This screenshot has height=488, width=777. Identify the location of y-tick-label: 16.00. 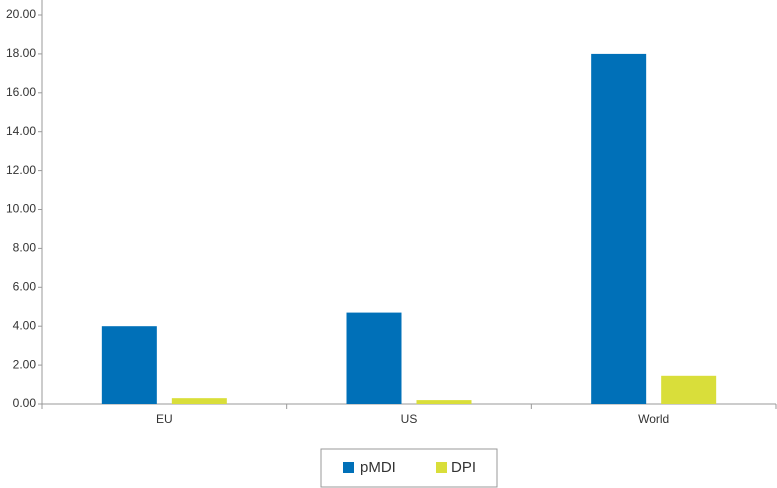
(21, 92).